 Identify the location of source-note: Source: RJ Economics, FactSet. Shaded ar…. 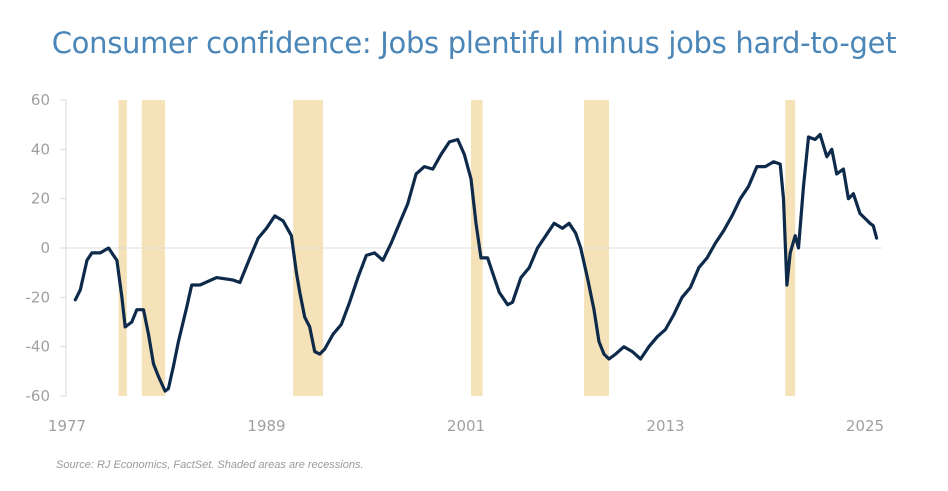
(210, 465).